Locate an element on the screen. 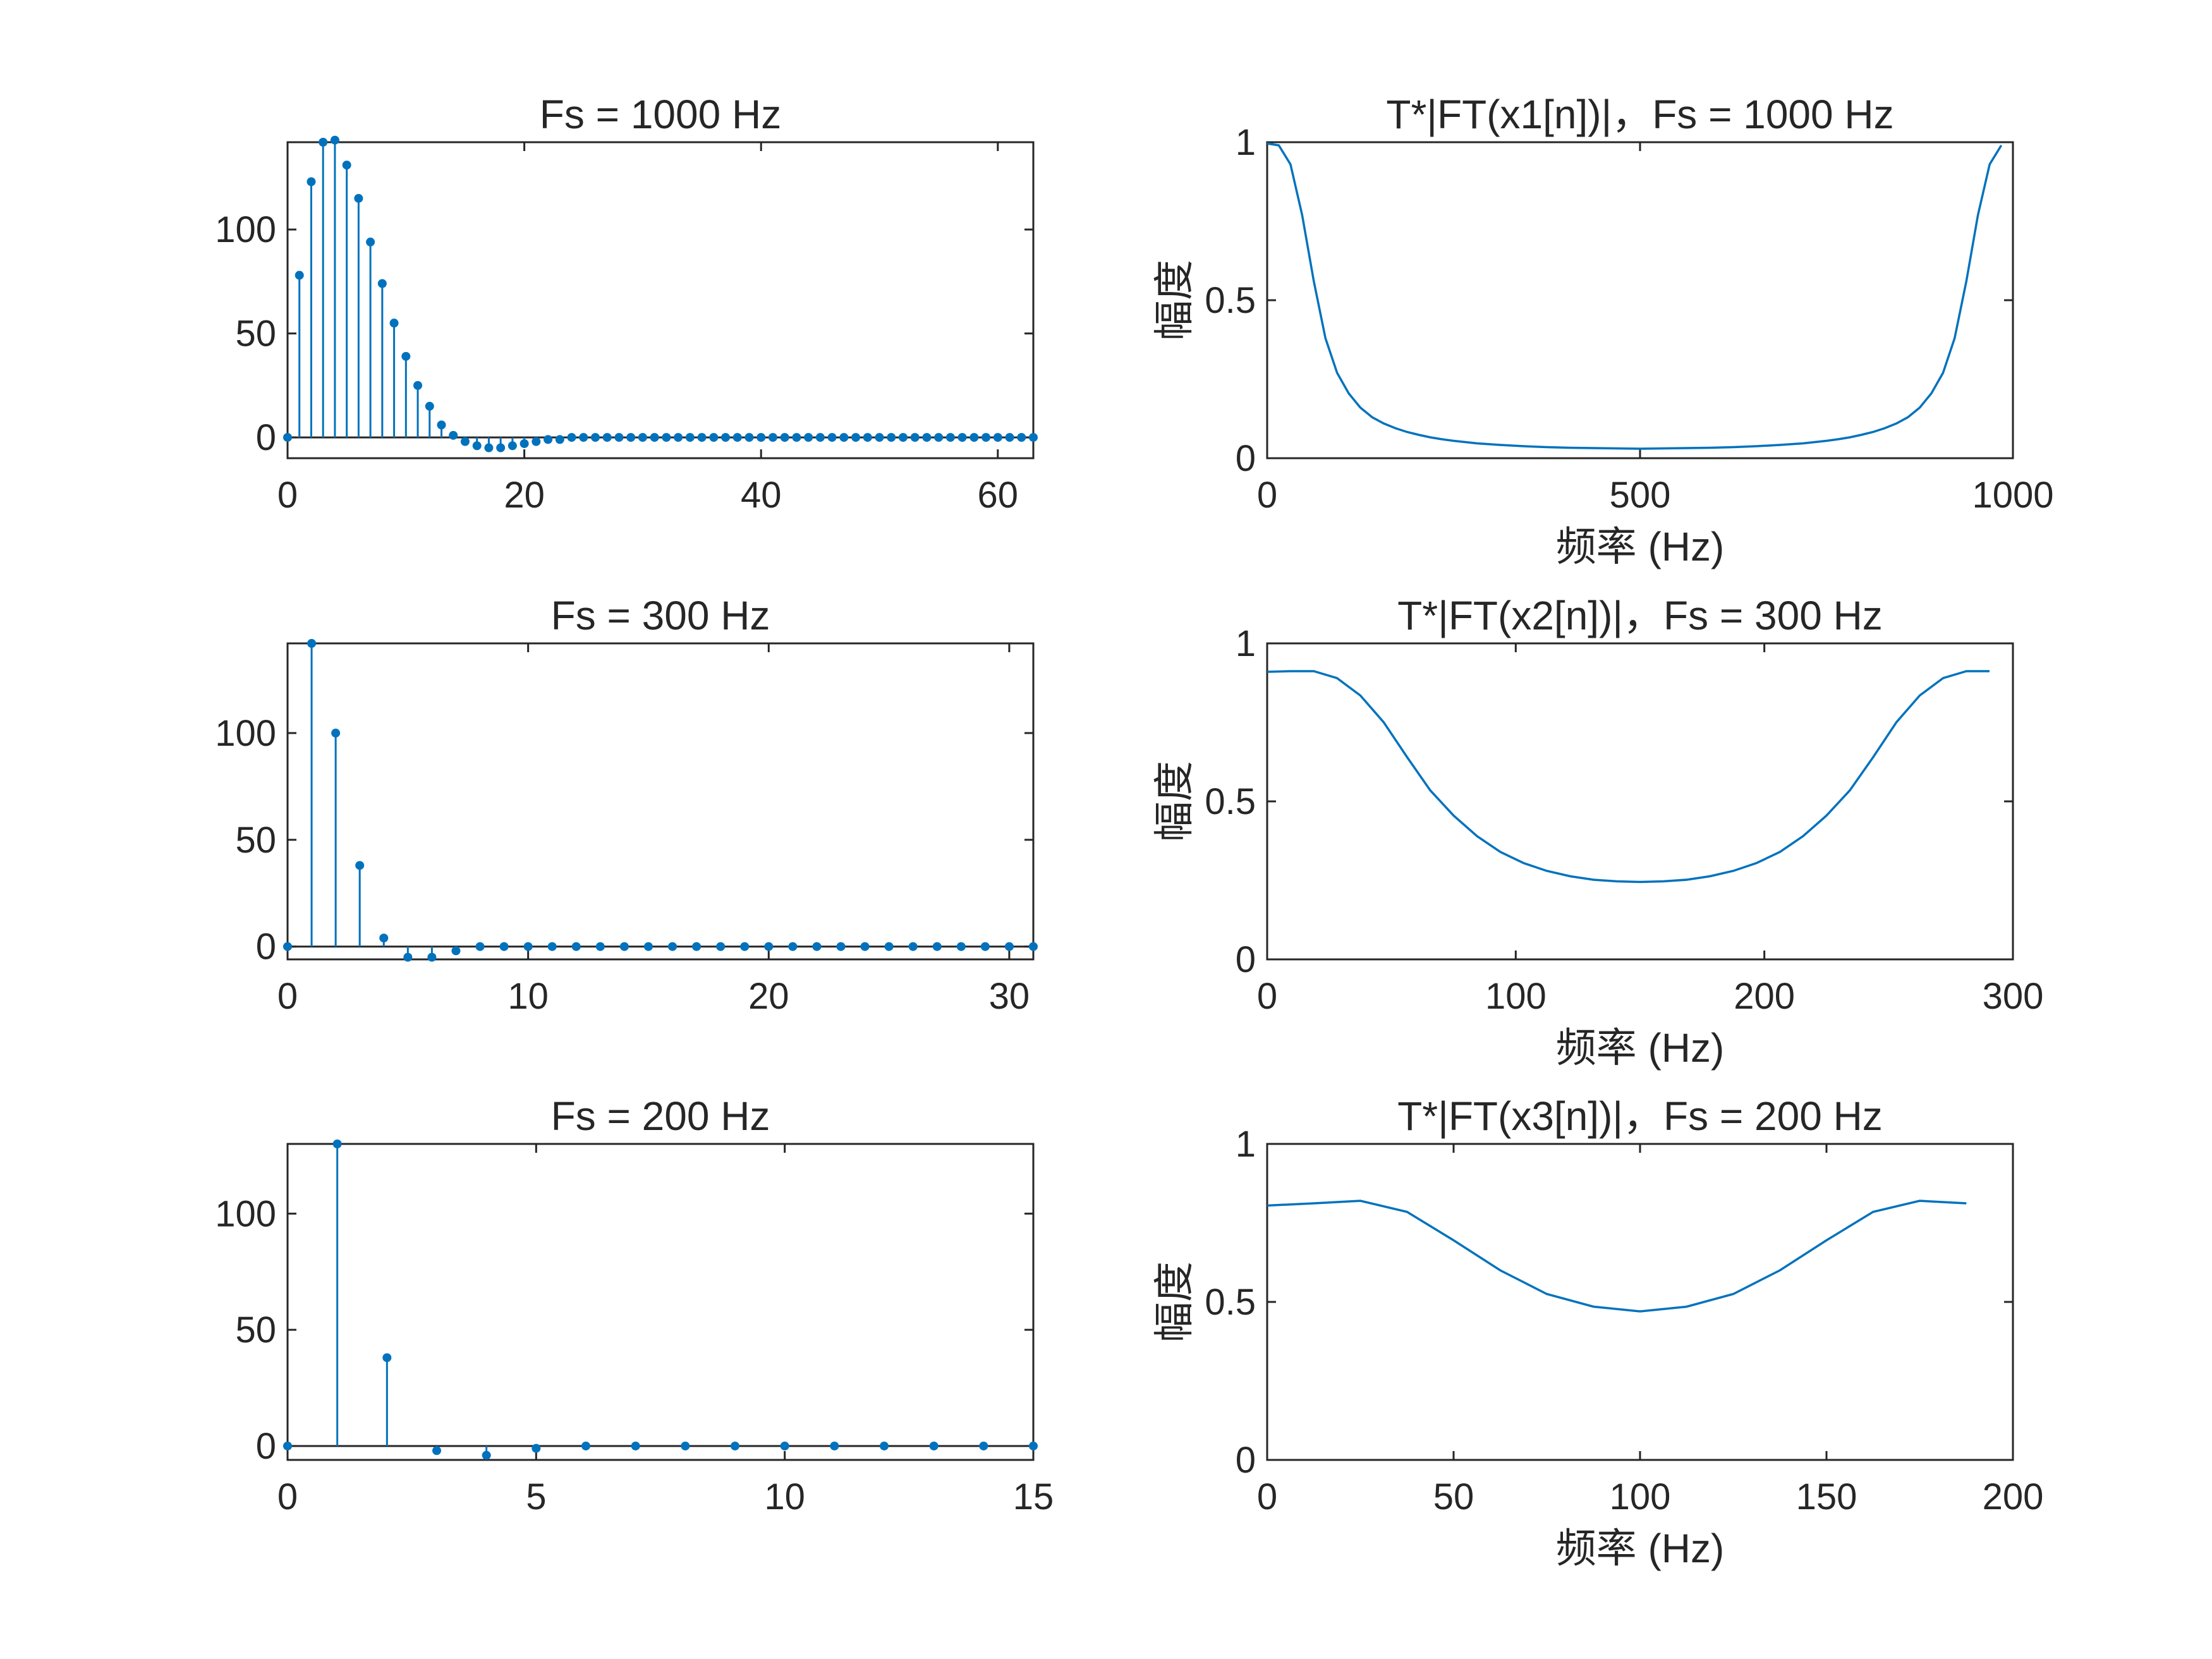 The width and height of the screenshot is (2212, 1659). y-tick-label: 1 is located at coordinates (1246, 643).